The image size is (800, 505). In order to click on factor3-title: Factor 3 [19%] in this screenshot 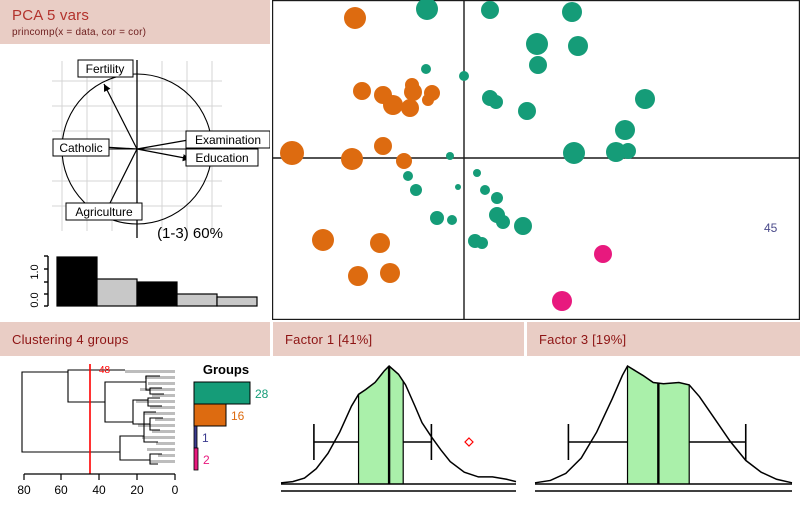, I will do `click(583, 339)`.